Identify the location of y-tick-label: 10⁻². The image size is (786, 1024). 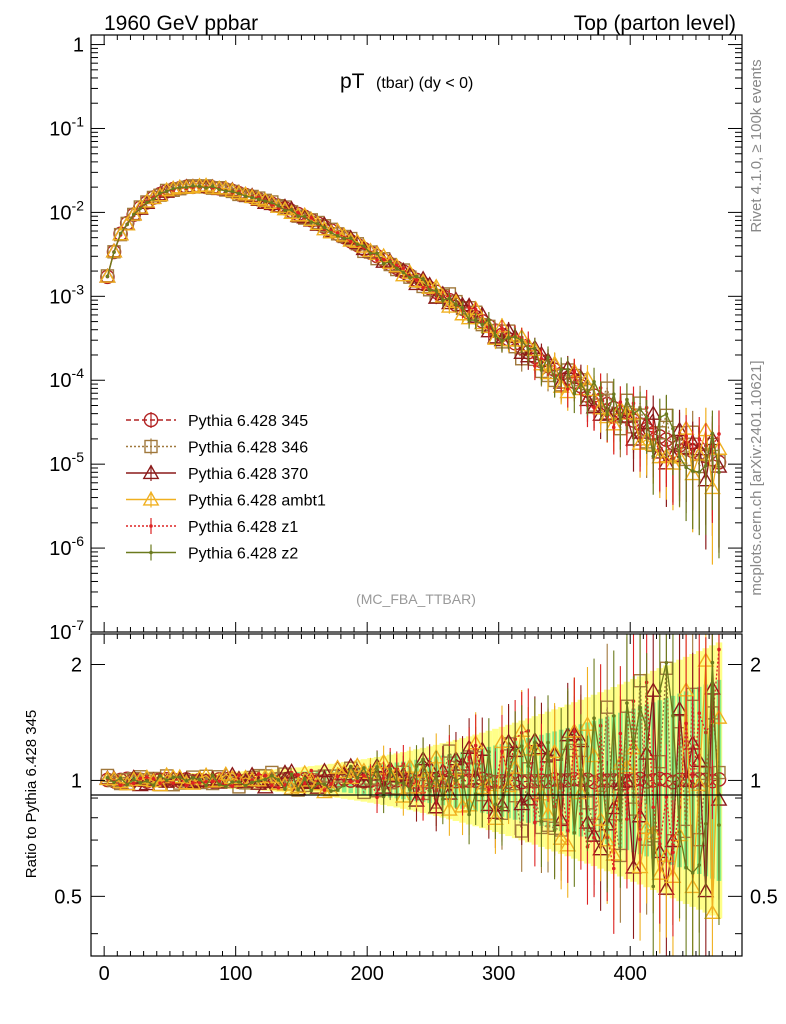
(66, 210).